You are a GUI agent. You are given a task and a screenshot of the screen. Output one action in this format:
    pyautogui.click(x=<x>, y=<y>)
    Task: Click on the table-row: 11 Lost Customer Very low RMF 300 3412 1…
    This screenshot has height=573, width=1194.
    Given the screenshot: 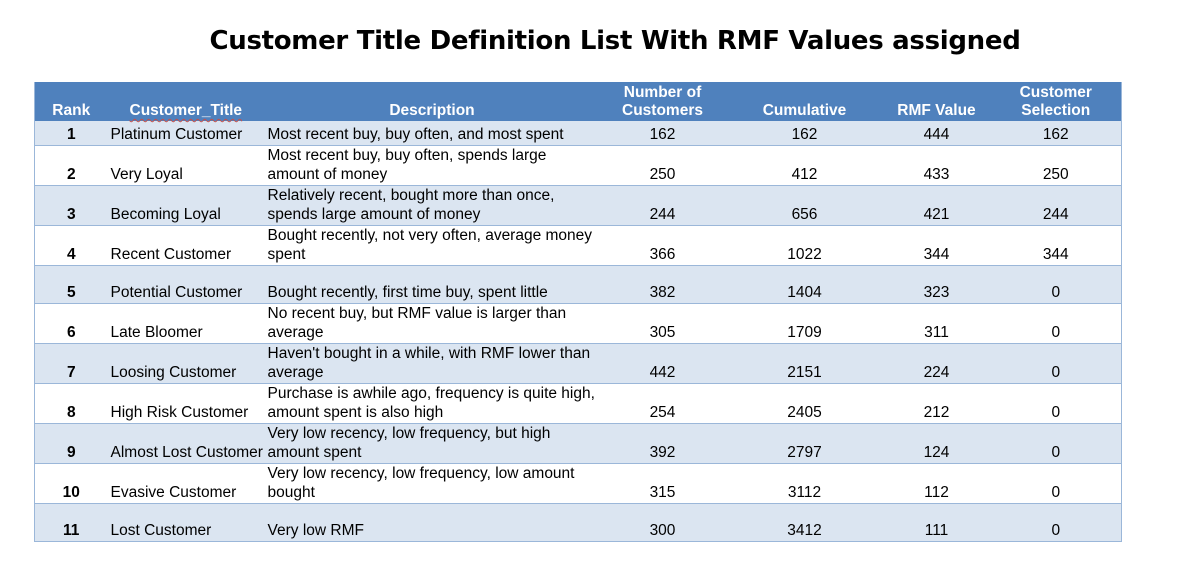 What is the action you would take?
    pyautogui.click(x=578, y=522)
    